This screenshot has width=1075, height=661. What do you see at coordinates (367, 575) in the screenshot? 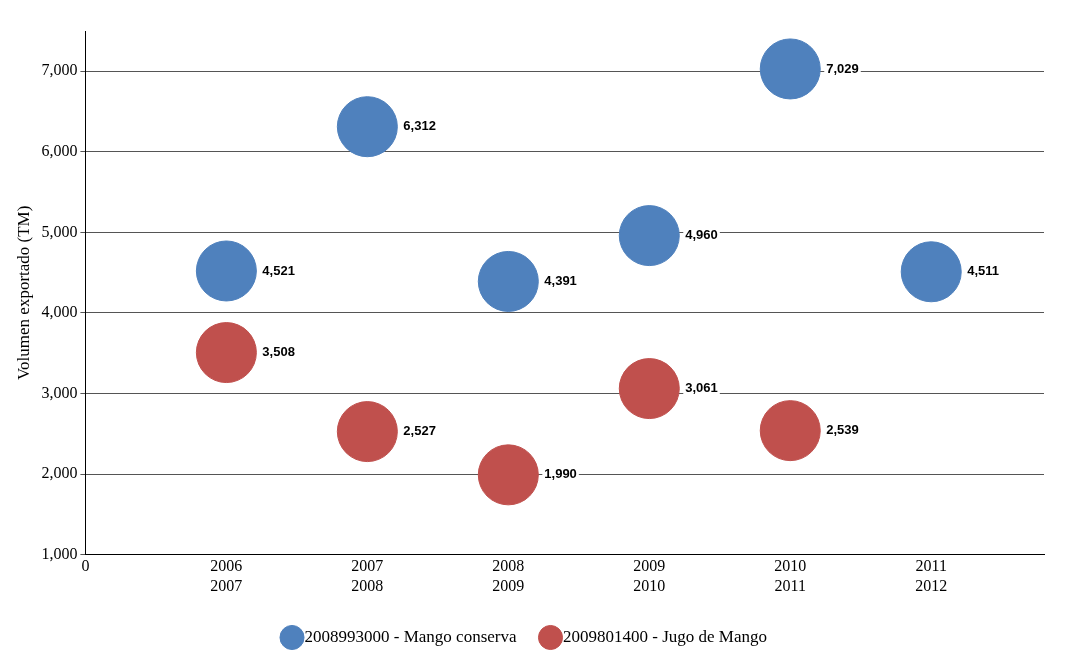
I see `x-tick-label: 2007 2008` at bounding box center [367, 575].